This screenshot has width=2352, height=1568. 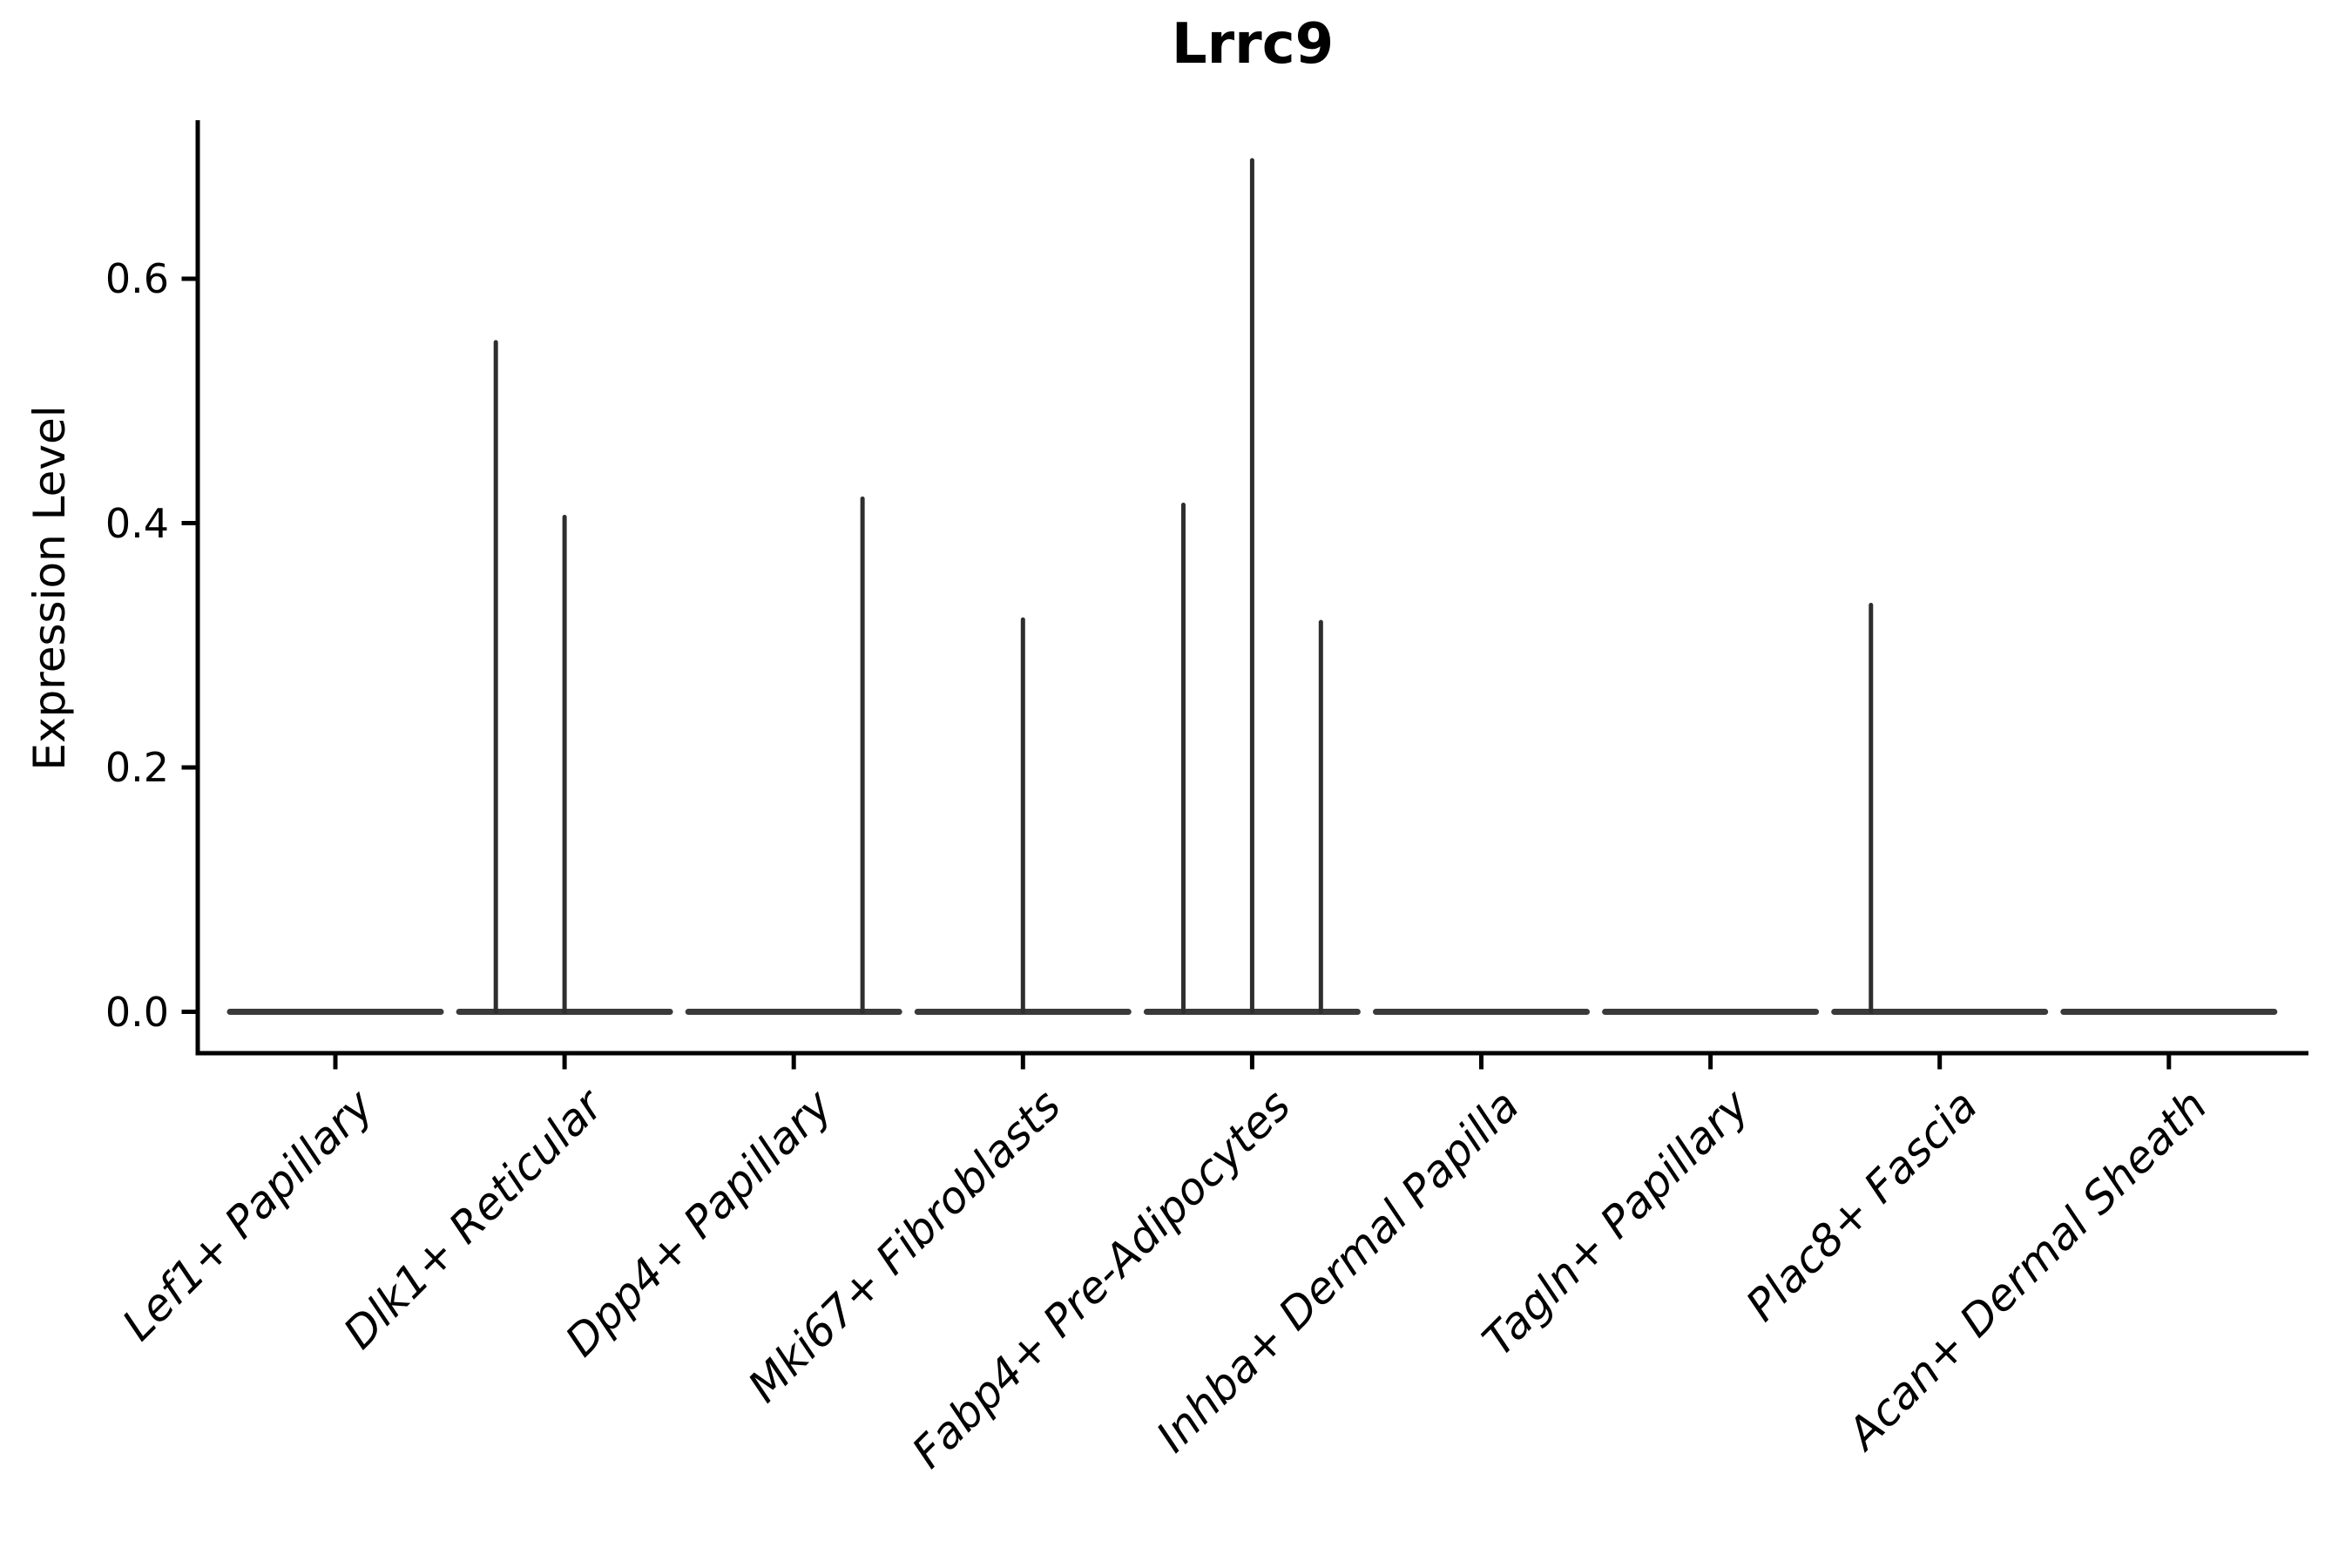 What do you see at coordinates (1253, 44) in the screenshot?
I see `chart-title: Lrrc9` at bounding box center [1253, 44].